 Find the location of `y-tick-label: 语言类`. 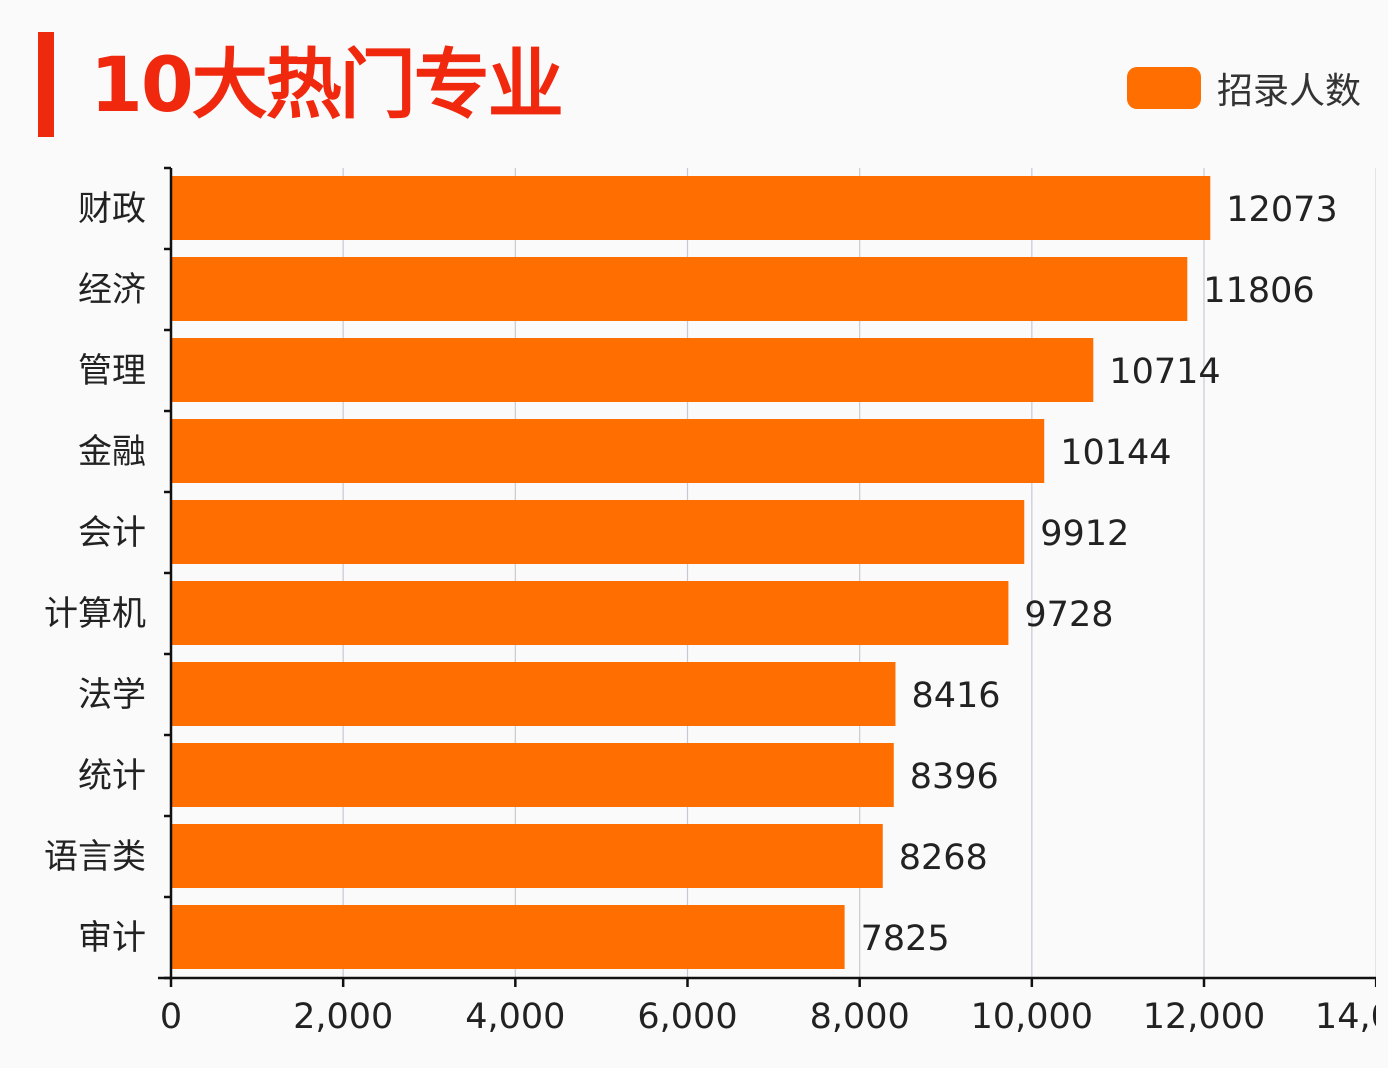

y-tick-label: 语言类 is located at coordinates (95, 857).